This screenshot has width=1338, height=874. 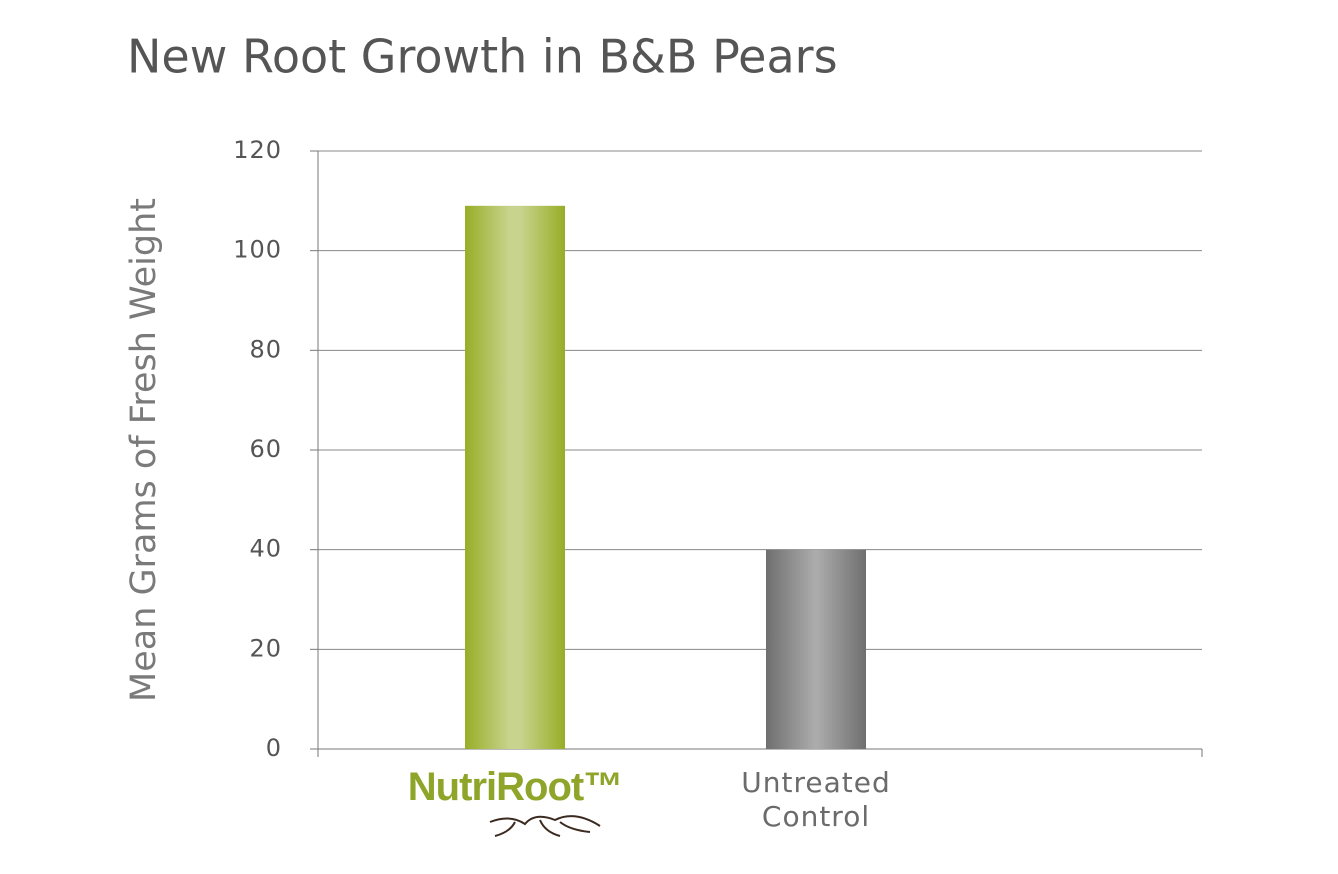 I want to click on y-tick-label: 120, so click(x=257, y=150).